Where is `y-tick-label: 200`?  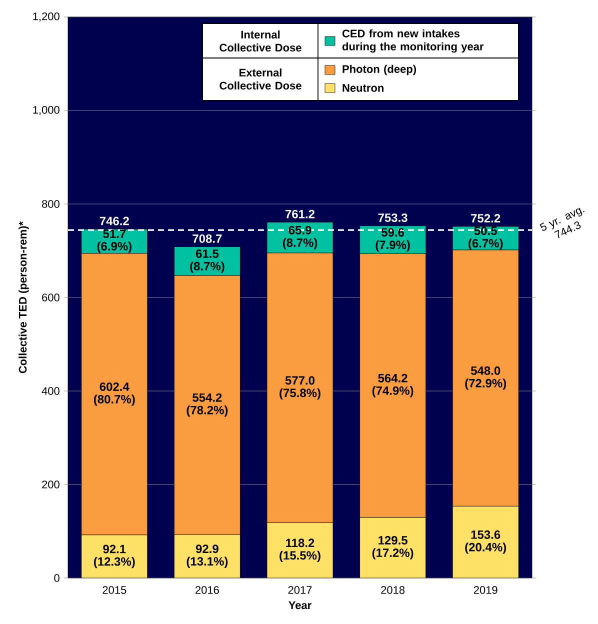
y-tick-label: 200 is located at coordinates (51, 484).